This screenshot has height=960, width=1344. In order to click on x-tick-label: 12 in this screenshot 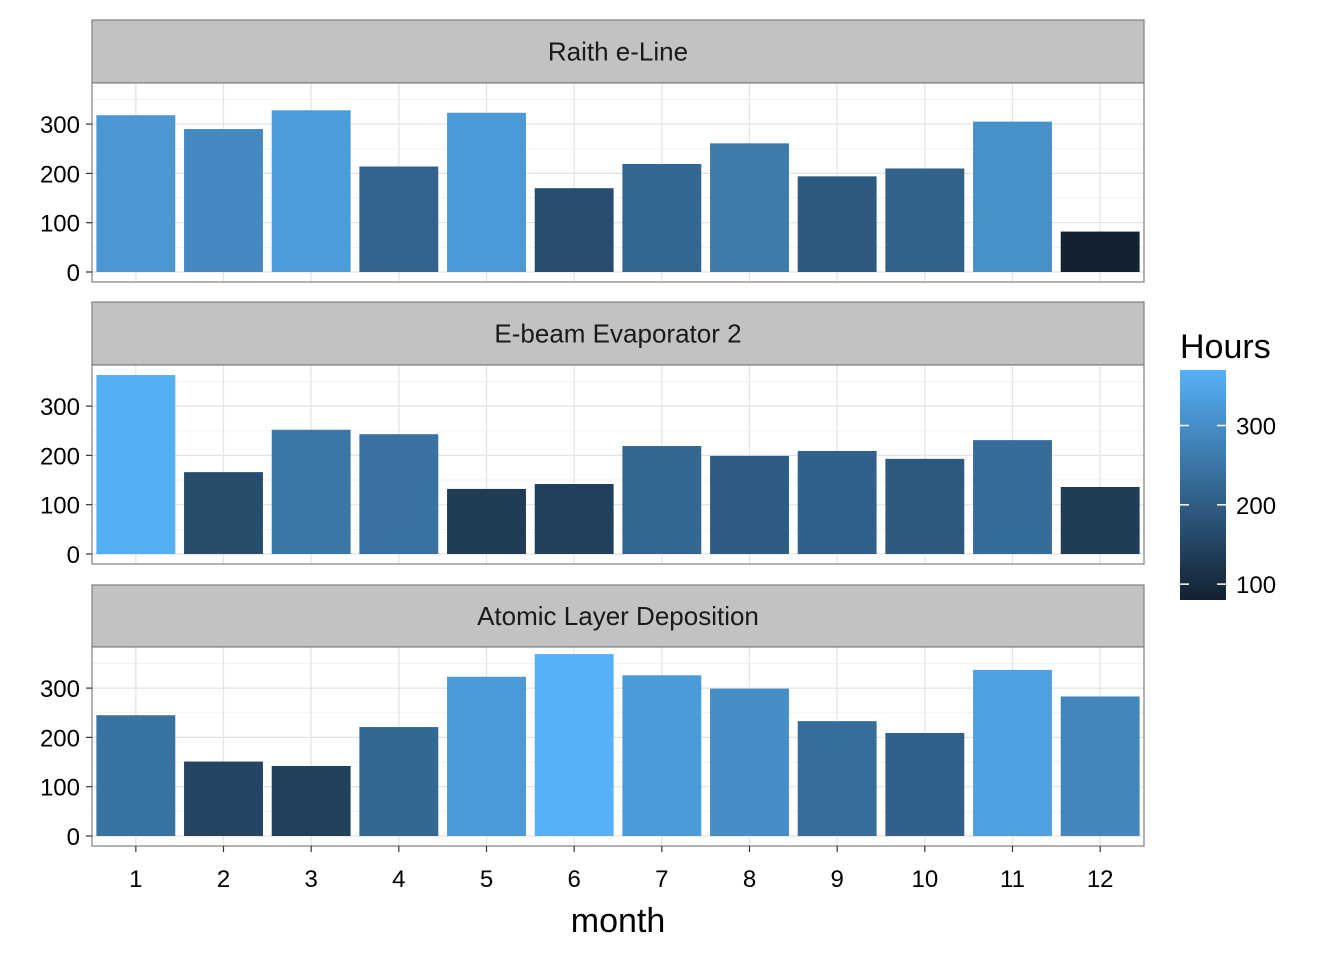, I will do `click(1100, 879)`.